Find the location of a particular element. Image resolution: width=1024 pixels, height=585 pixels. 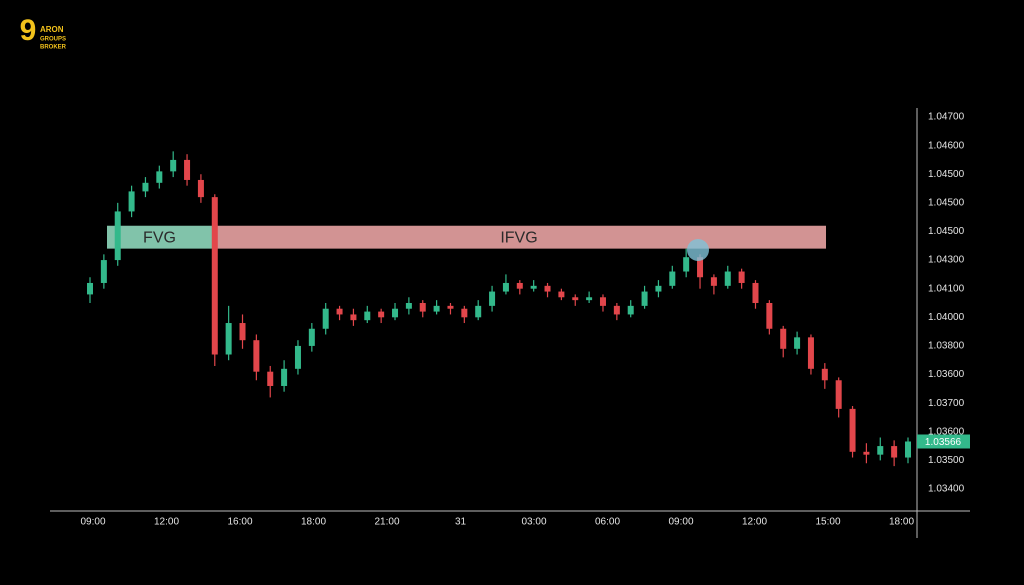

x-axis-label: 21:00 is located at coordinates (386, 522).